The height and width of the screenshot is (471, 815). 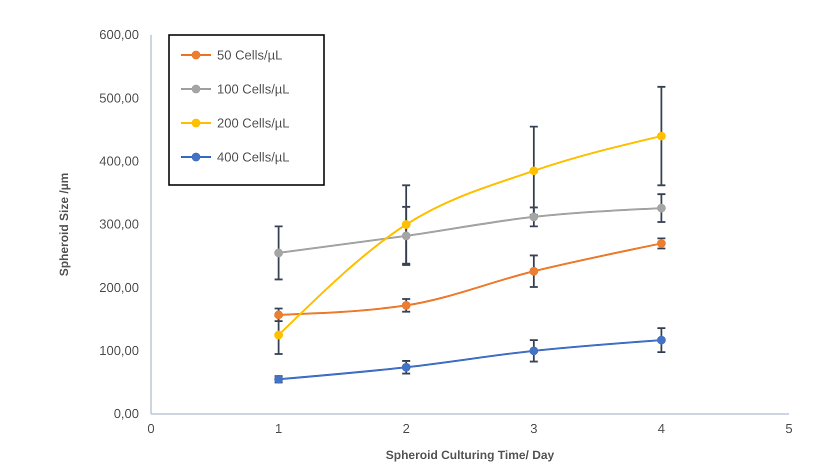 What do you see at coordinates (64, 224) in the screenshot?
I see `y-axis-title: Spheroid Size /µm` at bounding box center [64, 224].